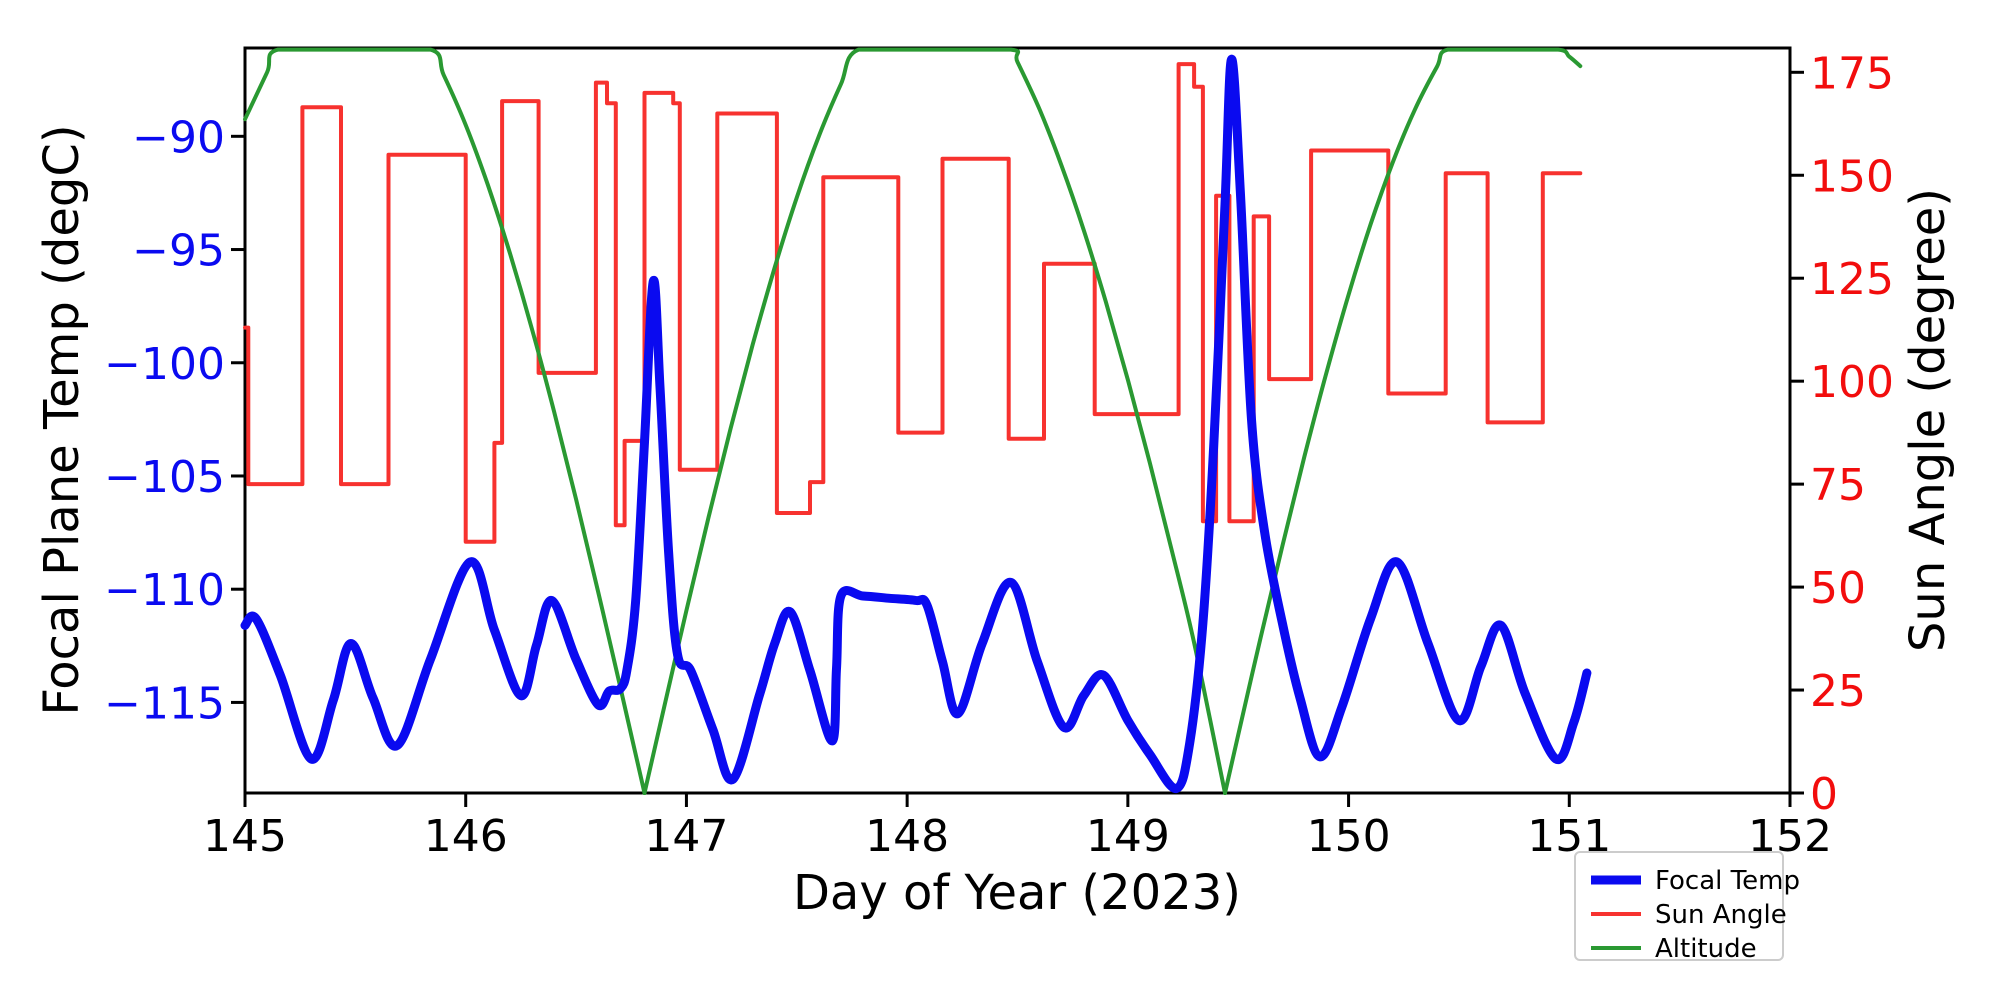  Describe the element at coordinates (686, 836) in the screenshot. I see `x-tick-label: 147` at that location.